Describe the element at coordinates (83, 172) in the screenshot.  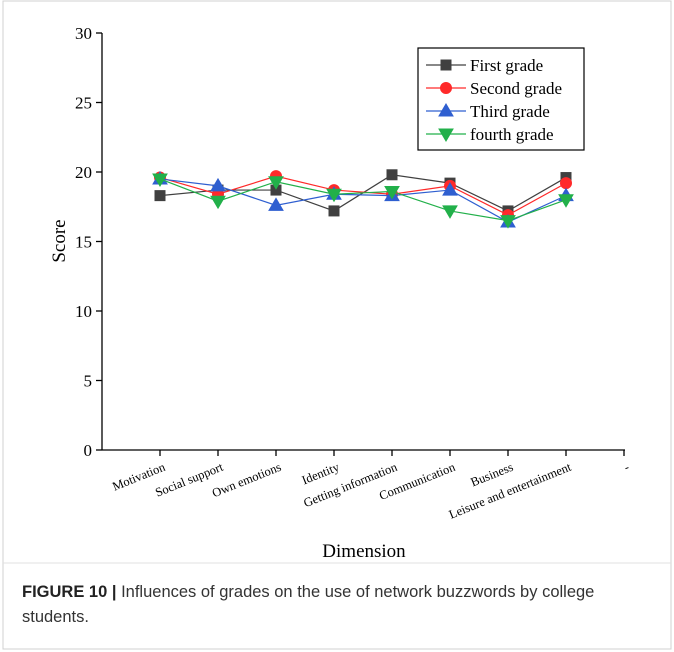
I see `y-tick-label: 20` at that location.